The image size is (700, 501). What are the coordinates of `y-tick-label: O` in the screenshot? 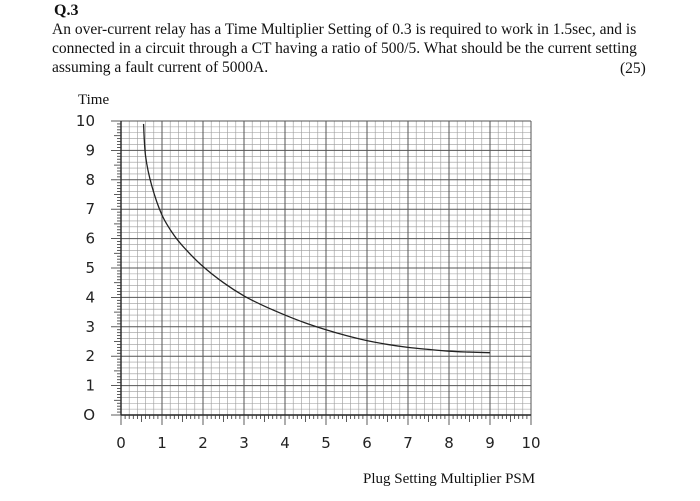 It's located at (89, 415).